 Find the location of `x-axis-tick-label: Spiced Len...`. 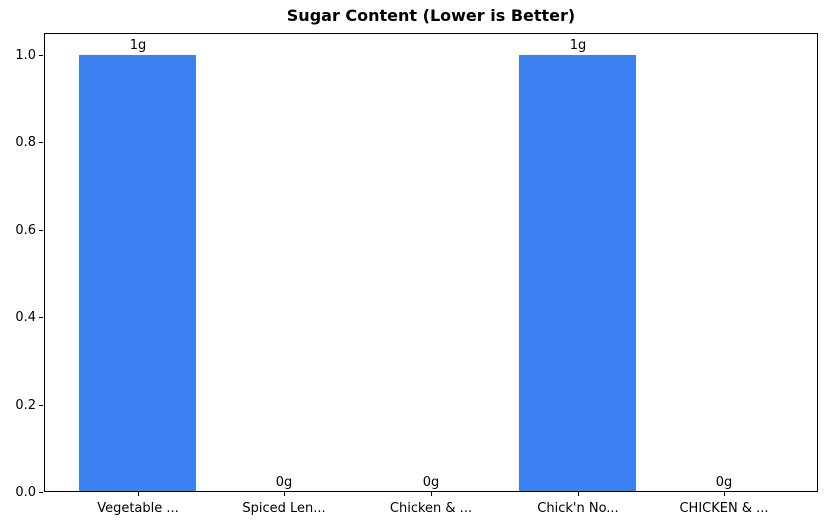

x-axis-tick-label: Spiced Len... is located at coordinates (284, 508).